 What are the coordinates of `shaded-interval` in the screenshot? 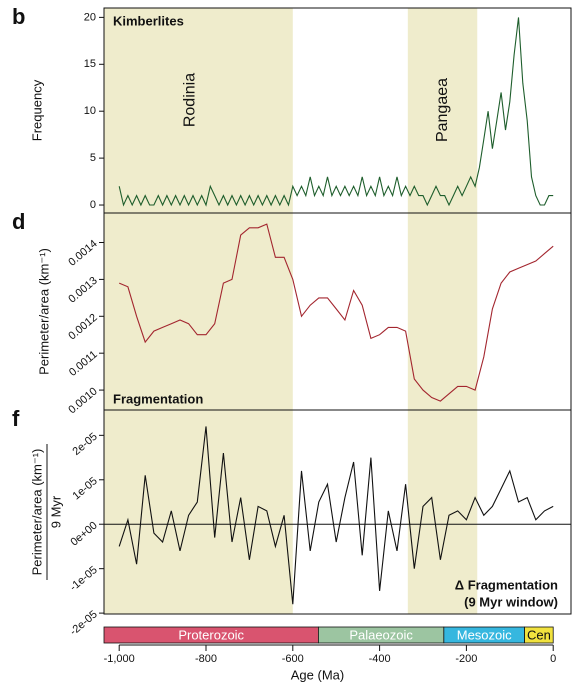 It's located at (442, 311).